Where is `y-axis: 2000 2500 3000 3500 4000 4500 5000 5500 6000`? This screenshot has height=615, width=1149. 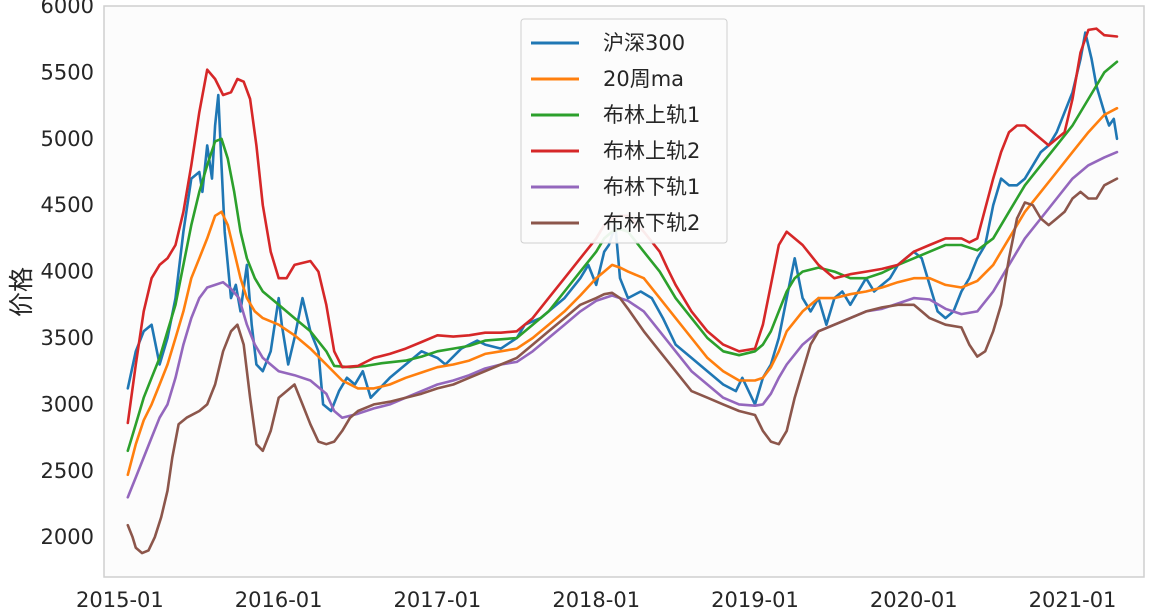 y-axis: 2000 2500 3000 3500 4000 4500 5000 5500 6000 is located at coordinates (67, 274).